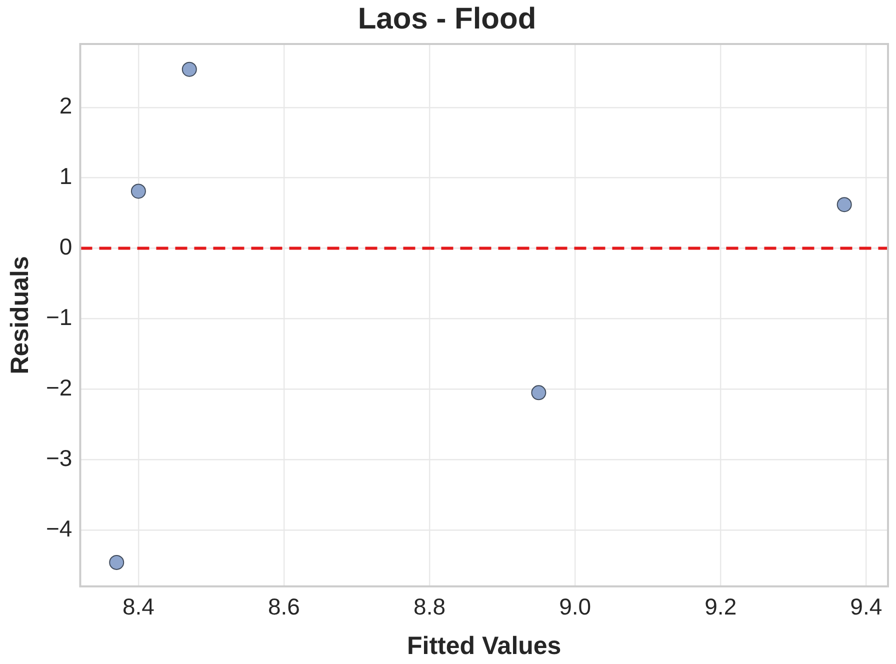 This screenshot has height=664, width=896. I want to click on y-tick-label: −2, so click(59, 387).